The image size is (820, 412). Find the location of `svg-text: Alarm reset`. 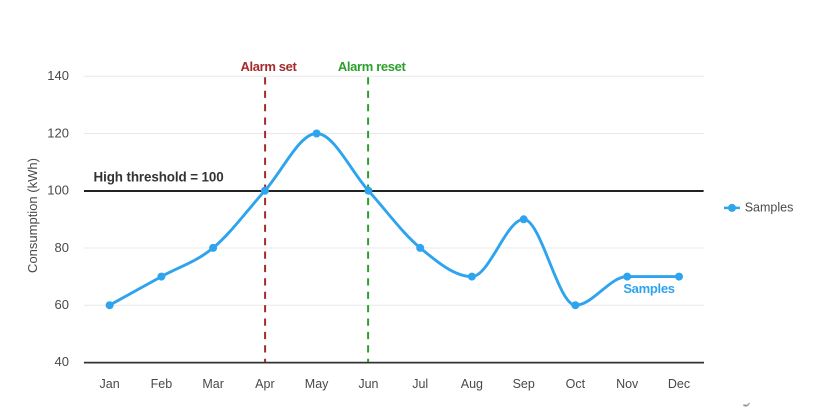

svg-text: Alarm reset is located at coordinates (372, 66).